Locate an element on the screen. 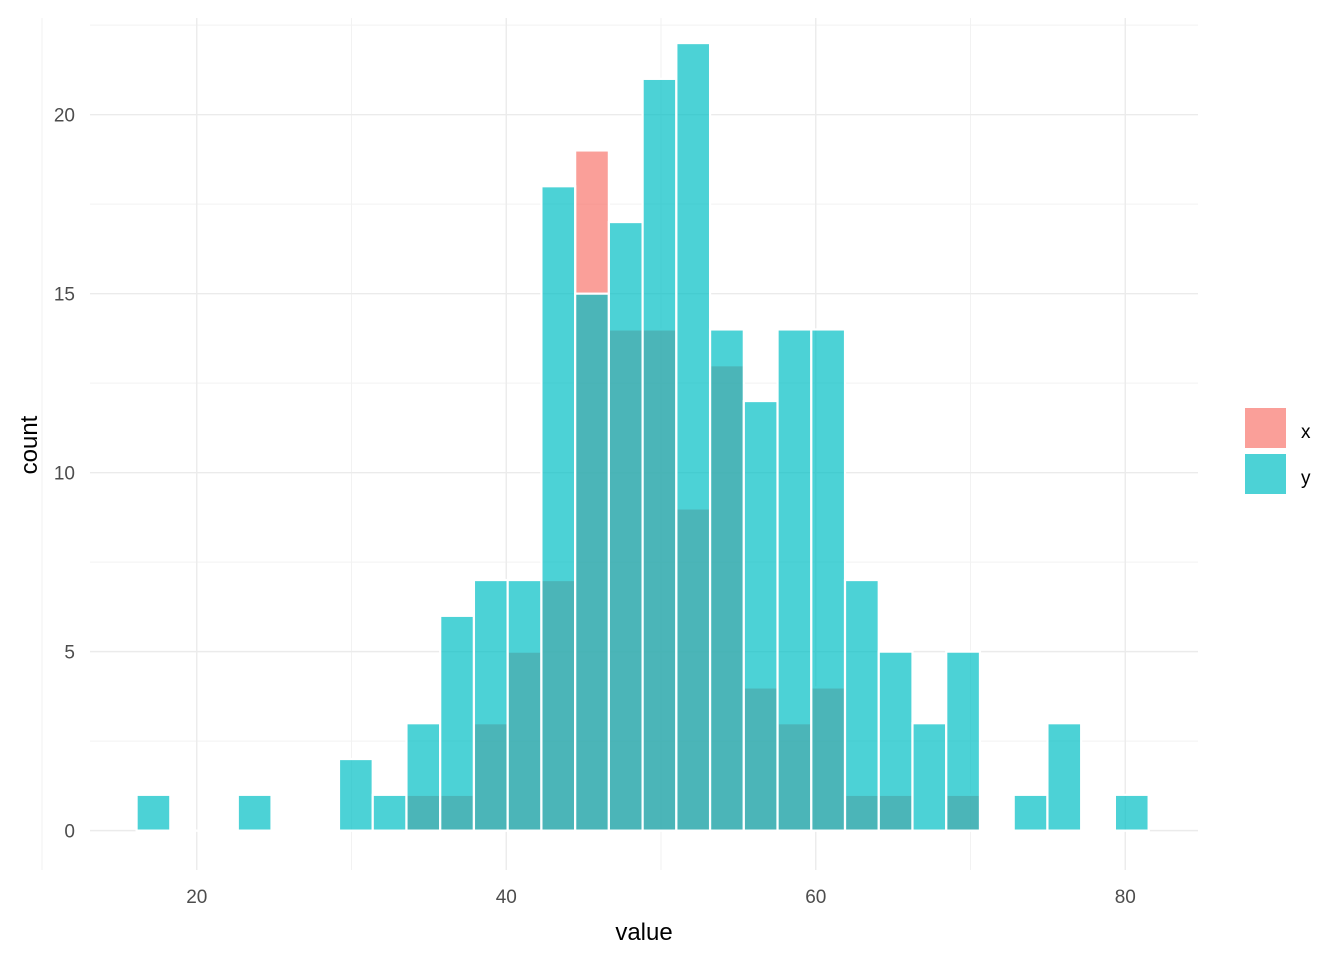 This screenshot has width=1344, height=960. x-tick-label: 40 is located at coordinates (506, 897).